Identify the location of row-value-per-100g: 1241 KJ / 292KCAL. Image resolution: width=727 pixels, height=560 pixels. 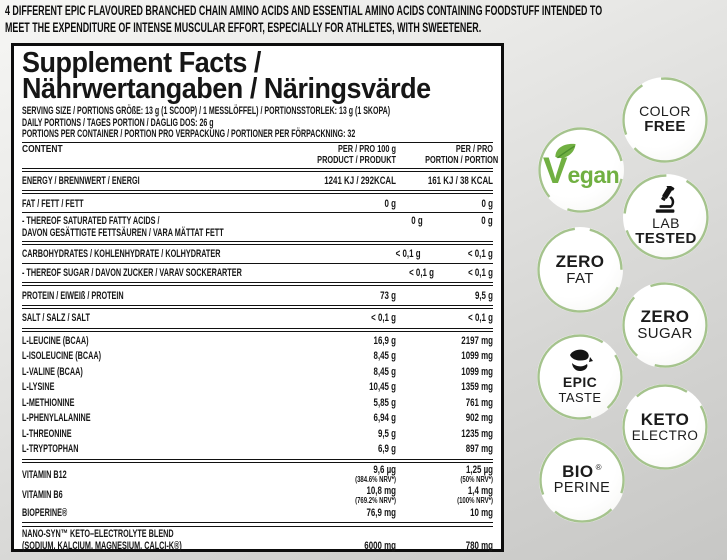
(360, 181).